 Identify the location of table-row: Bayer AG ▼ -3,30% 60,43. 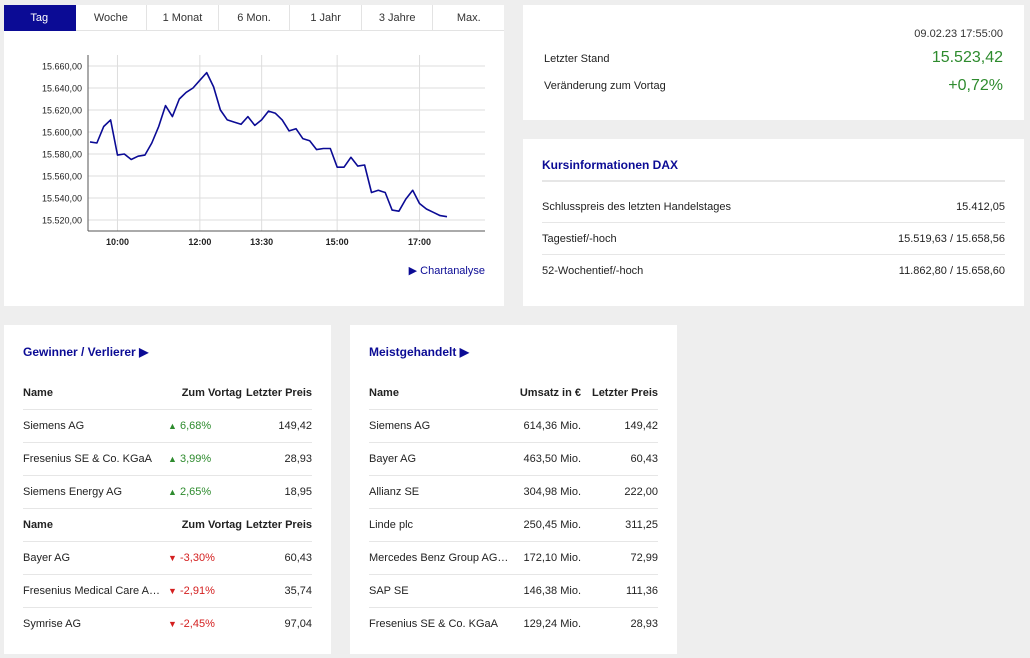
(167, 558).